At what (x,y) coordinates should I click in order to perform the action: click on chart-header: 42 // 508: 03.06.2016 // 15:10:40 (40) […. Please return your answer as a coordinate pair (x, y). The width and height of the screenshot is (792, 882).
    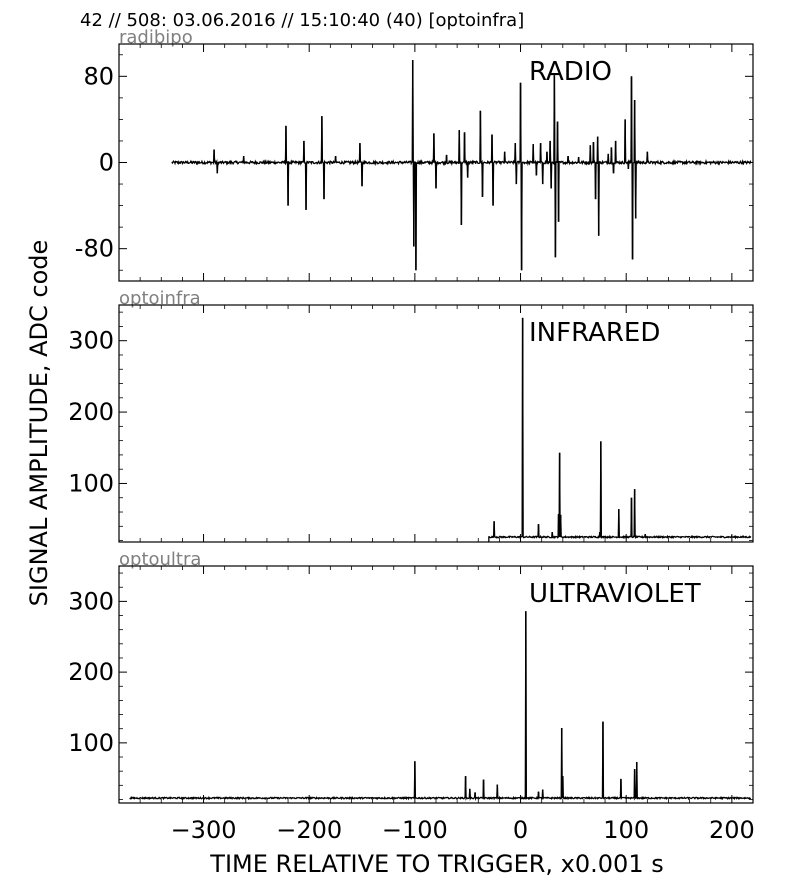
    Looking at the image, I should click on (302, 20).